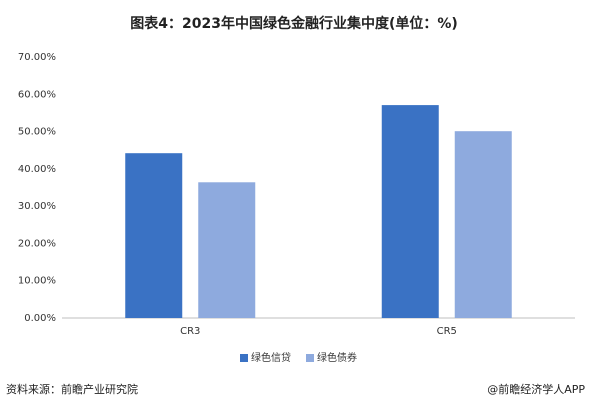 The image size is (589, 411). What do you see at coordinates (294, 23) in the screenshot?
I see `chart-title: 图表4：2023年中国绿色金融行业集中度(单位：%)` at bounding box center [294, 23].